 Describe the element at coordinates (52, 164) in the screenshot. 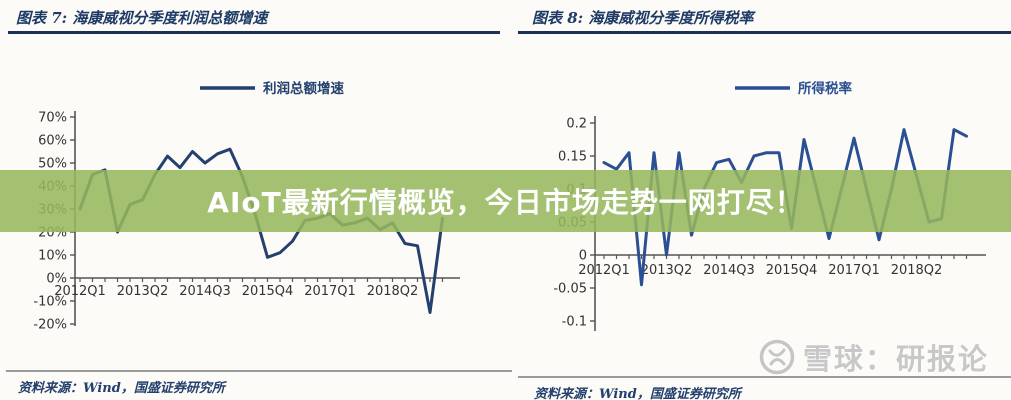

I see `svg-text: 50%` at that location.